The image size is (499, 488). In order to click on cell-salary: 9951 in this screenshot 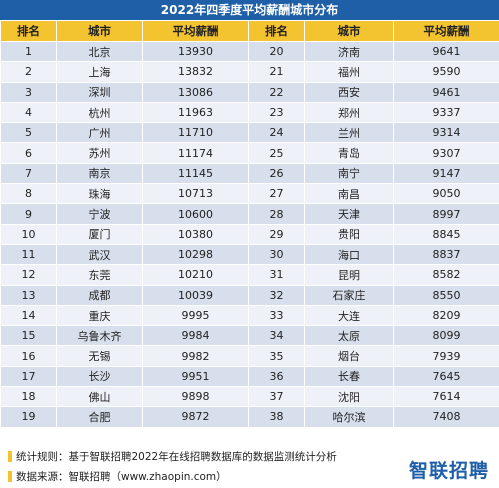, I will do `click(195, 376)`.